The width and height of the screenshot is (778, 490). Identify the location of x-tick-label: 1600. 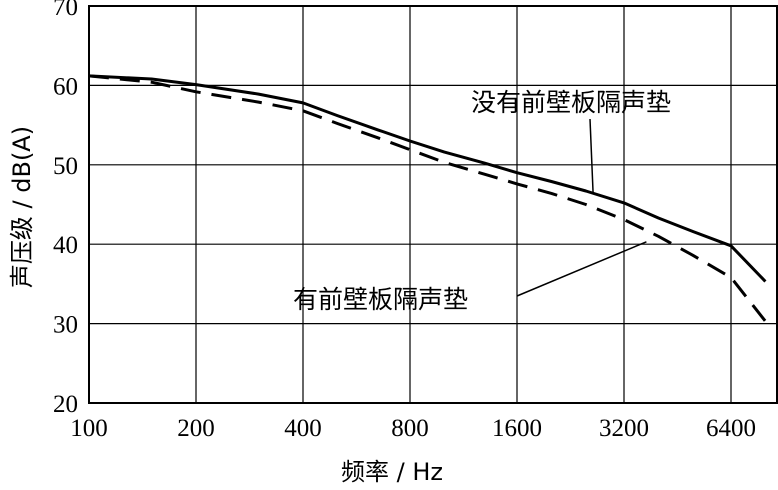
(517, 428).